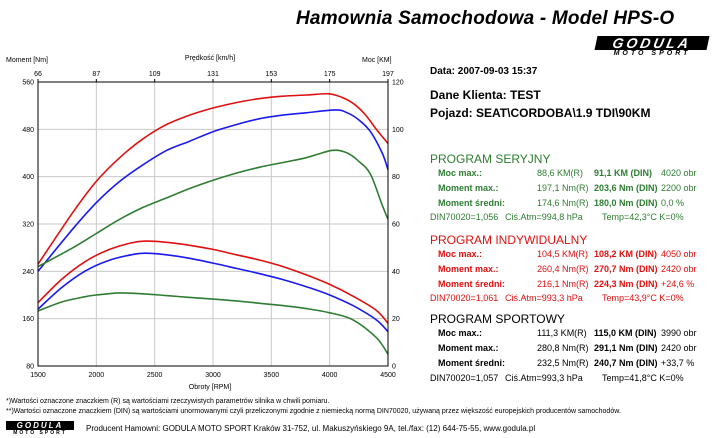  I want to click on left-tick-label: 80, so click(30, 367).